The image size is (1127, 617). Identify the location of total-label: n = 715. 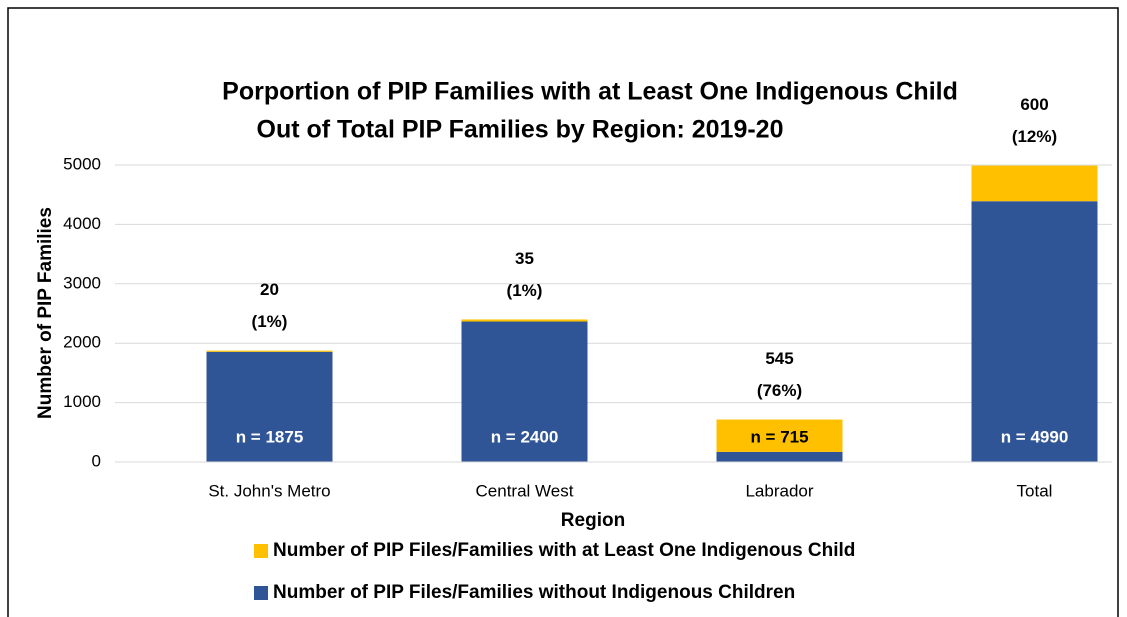
(779, 436).